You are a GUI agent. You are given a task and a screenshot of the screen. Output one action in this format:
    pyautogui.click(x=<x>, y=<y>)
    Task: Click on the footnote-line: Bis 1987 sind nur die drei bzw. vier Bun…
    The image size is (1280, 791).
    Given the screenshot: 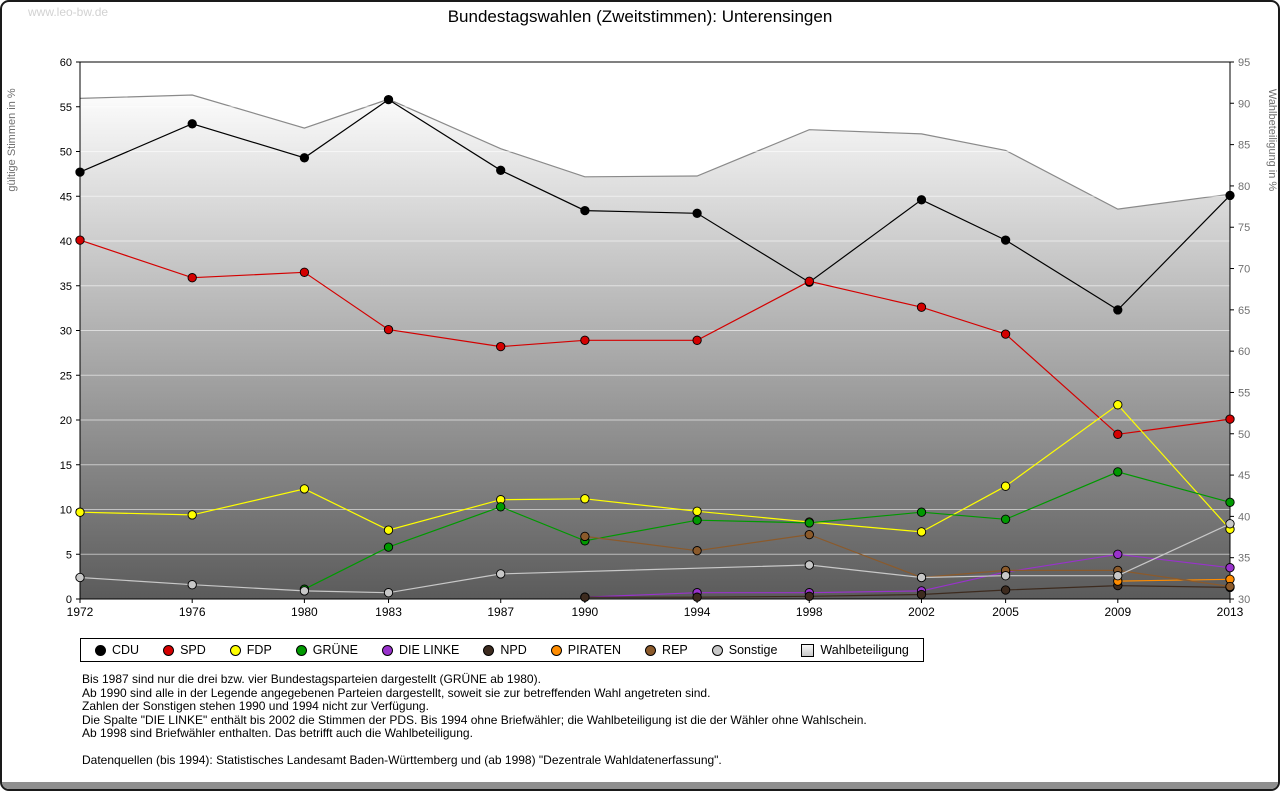 What is the action you would take?
    pyautogui.click(x=311, y=679)
    